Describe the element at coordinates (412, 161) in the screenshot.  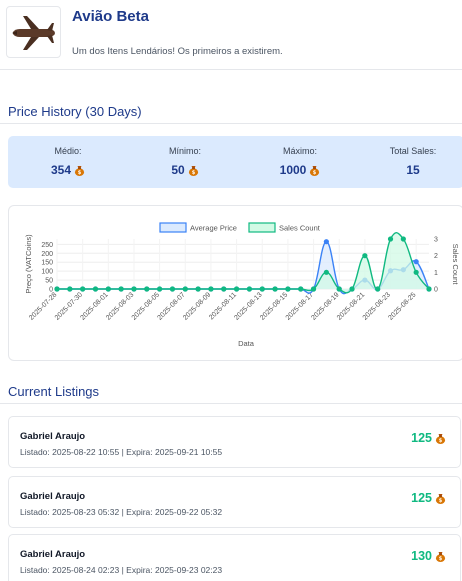
I see `stat-total-sales: Total Sales: 15` at that location.